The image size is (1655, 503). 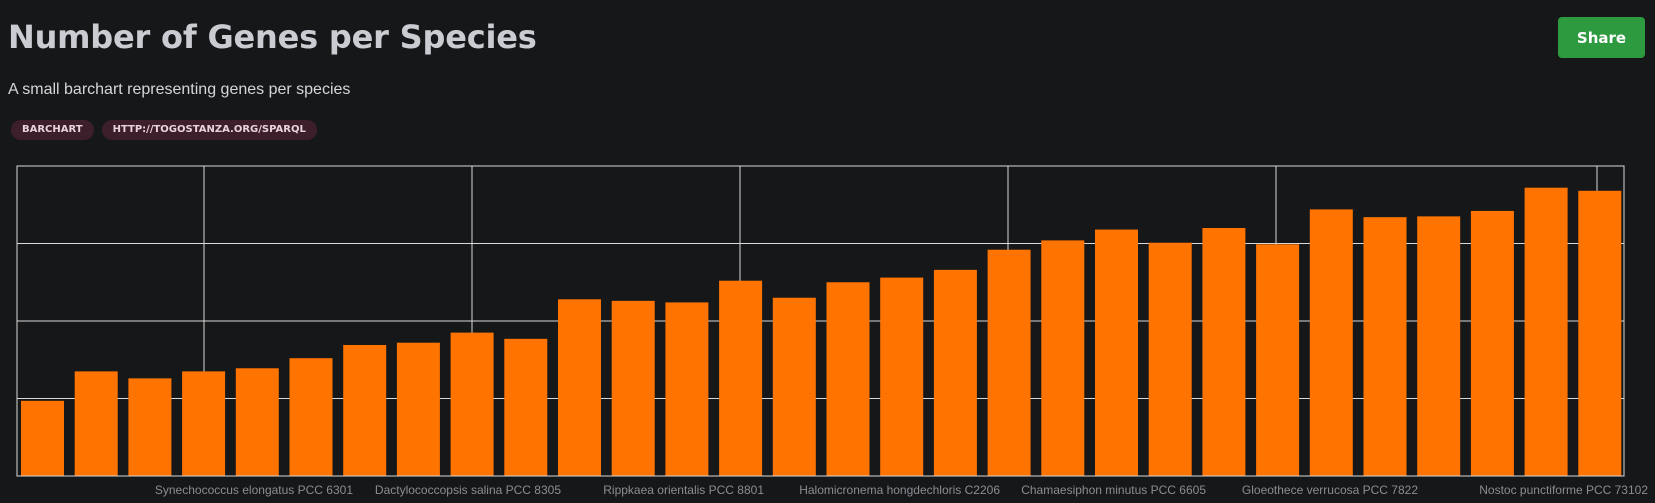 I want to click on x-tick-label: Gloeothece verrucosa PCC 7822, so click(x=1330, y=490).